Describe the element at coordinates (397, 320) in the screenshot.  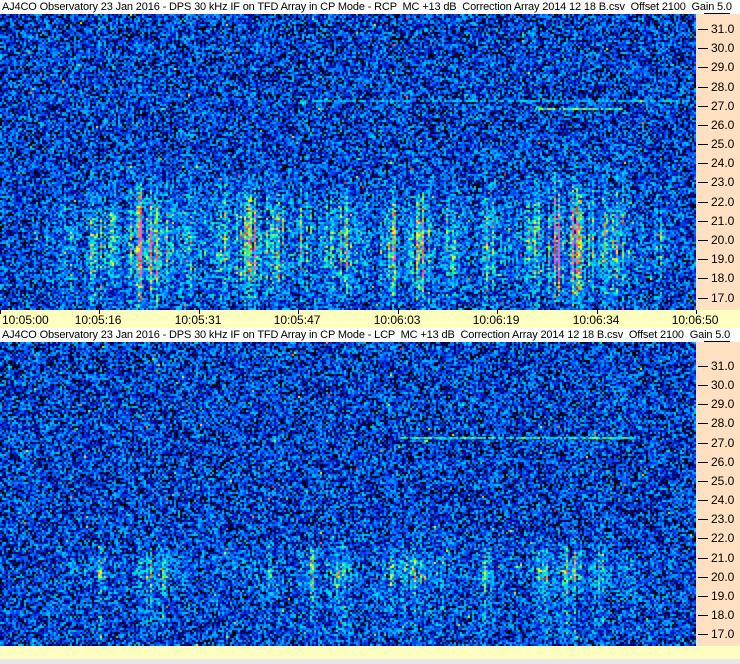
I see `time-tick-label: 10:06:03` at that location.